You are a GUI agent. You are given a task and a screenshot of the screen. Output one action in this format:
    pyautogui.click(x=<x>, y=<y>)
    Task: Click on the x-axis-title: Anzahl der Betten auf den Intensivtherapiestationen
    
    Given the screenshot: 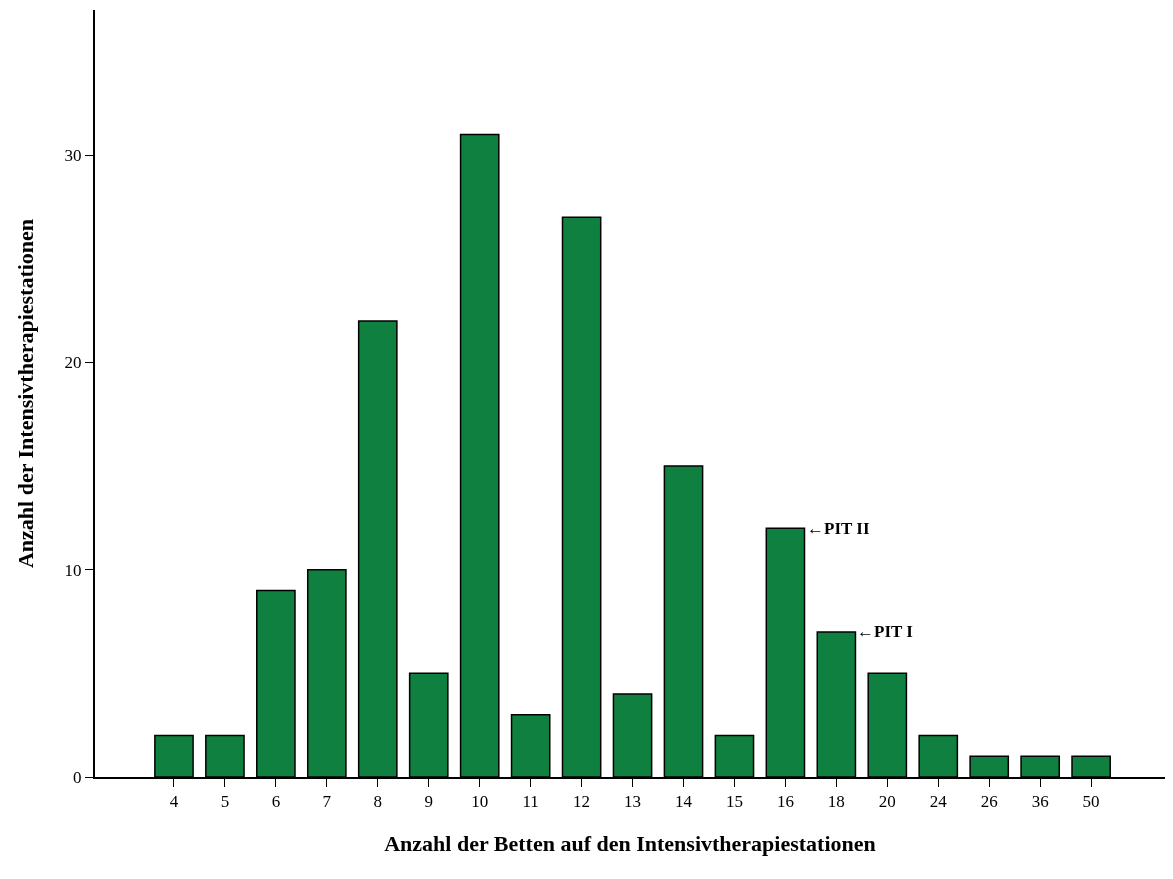 What is the action you would take?
    pyautogui.click(x=630, y=843)
    